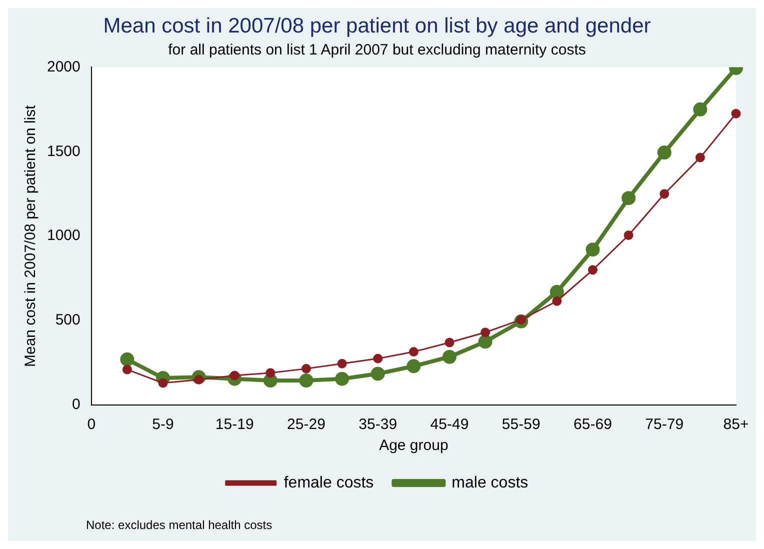  What do you see at coordinates (63, 151) in the screenshot?
I see `y-tick-label: 1500` at bounding box center [63, 151].